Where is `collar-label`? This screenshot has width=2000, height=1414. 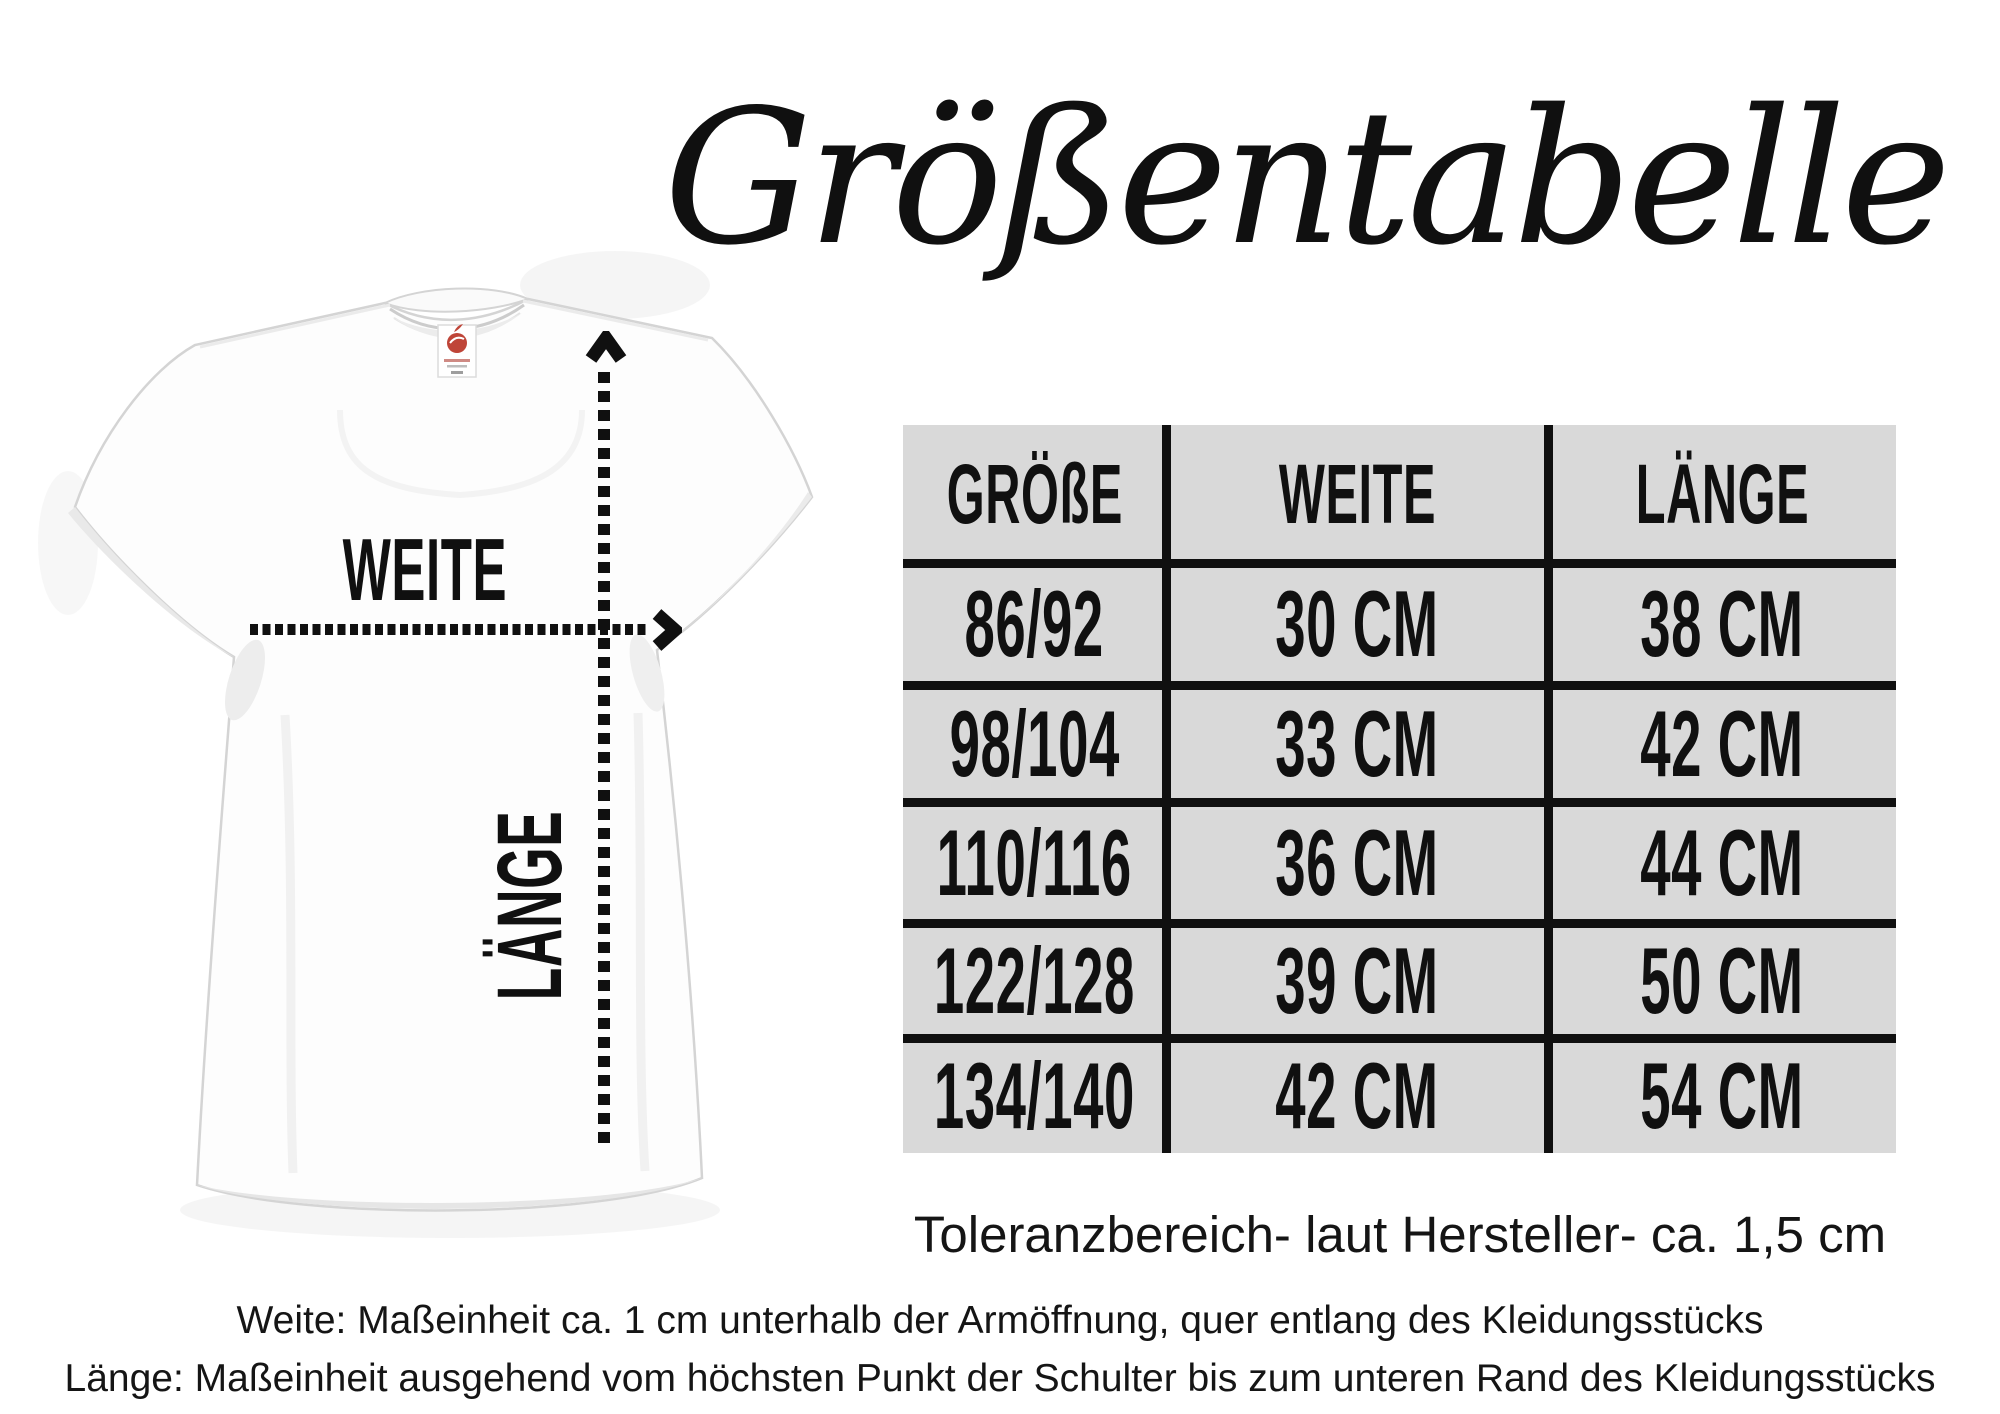
collar-label is located at coordinates (457, 351).